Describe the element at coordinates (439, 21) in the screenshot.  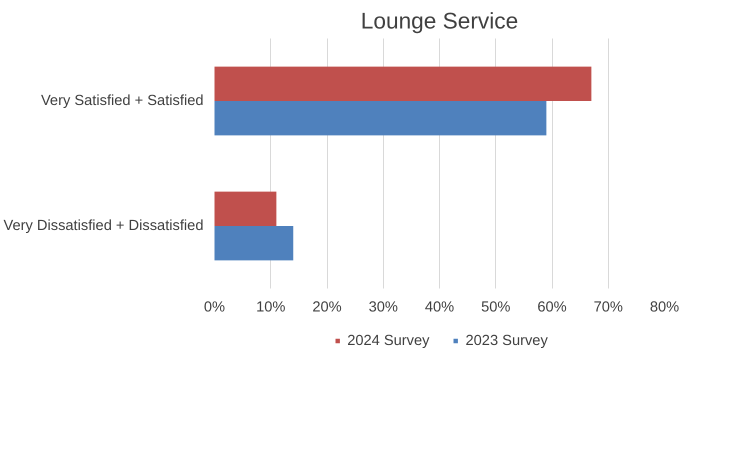
I see `chart-title: Lounge Service` at that location.